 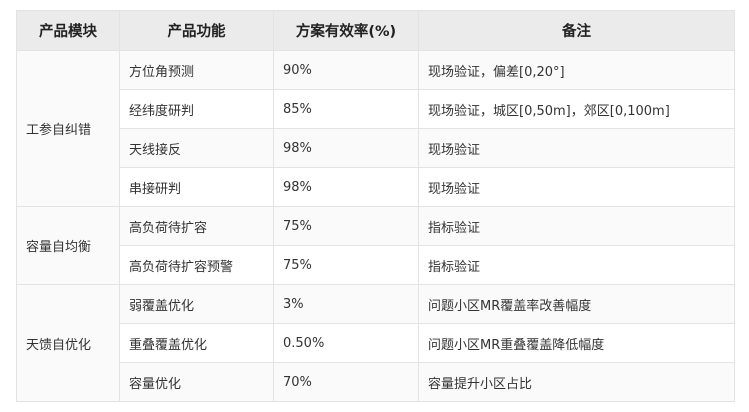 What do you see at coordinates (68, 30) in the screenshot?
I see `header-module: 产品模块` at bounding box center [68, 30].